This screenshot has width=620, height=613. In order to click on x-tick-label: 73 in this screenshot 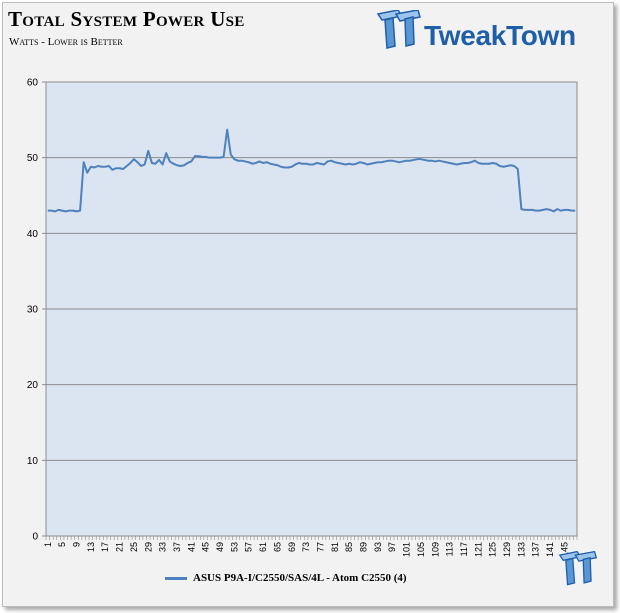, I will do `click(306, 547)`.